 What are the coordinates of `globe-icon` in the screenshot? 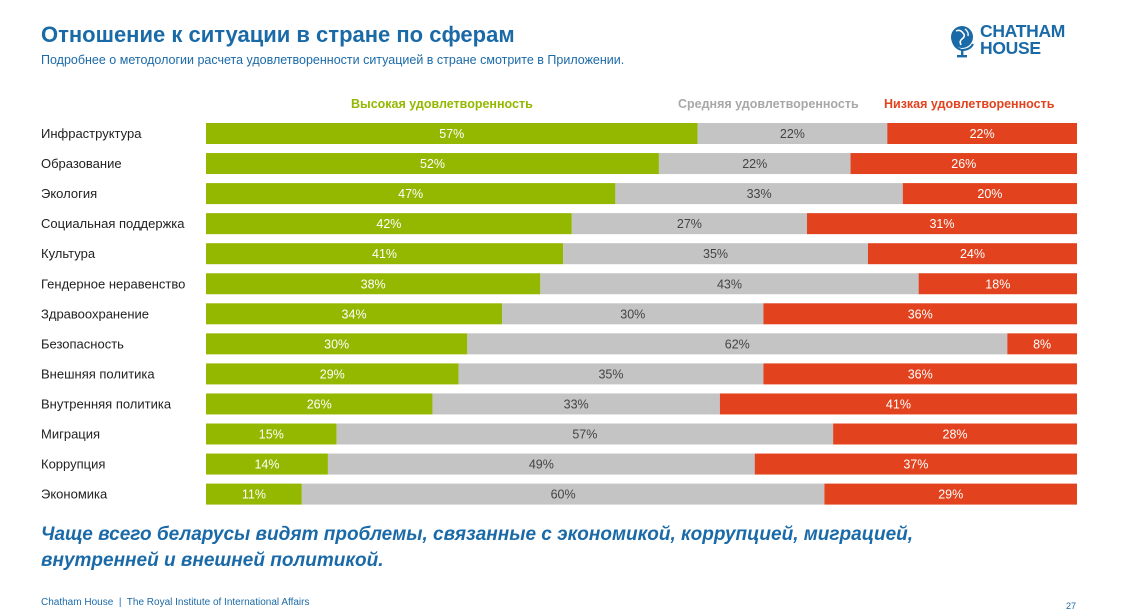 It's located at (962, 42).